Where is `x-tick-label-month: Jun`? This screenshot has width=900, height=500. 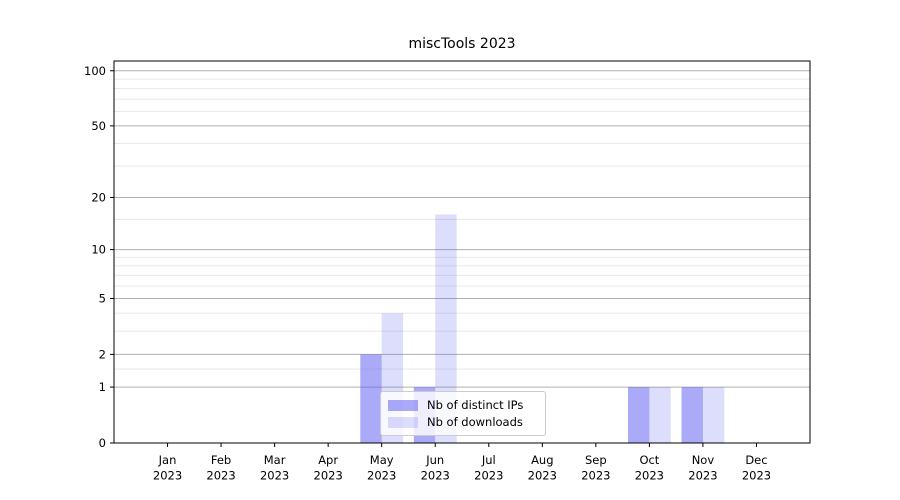 x-tick-label-month: Jun is located at coordinates (434, 460).